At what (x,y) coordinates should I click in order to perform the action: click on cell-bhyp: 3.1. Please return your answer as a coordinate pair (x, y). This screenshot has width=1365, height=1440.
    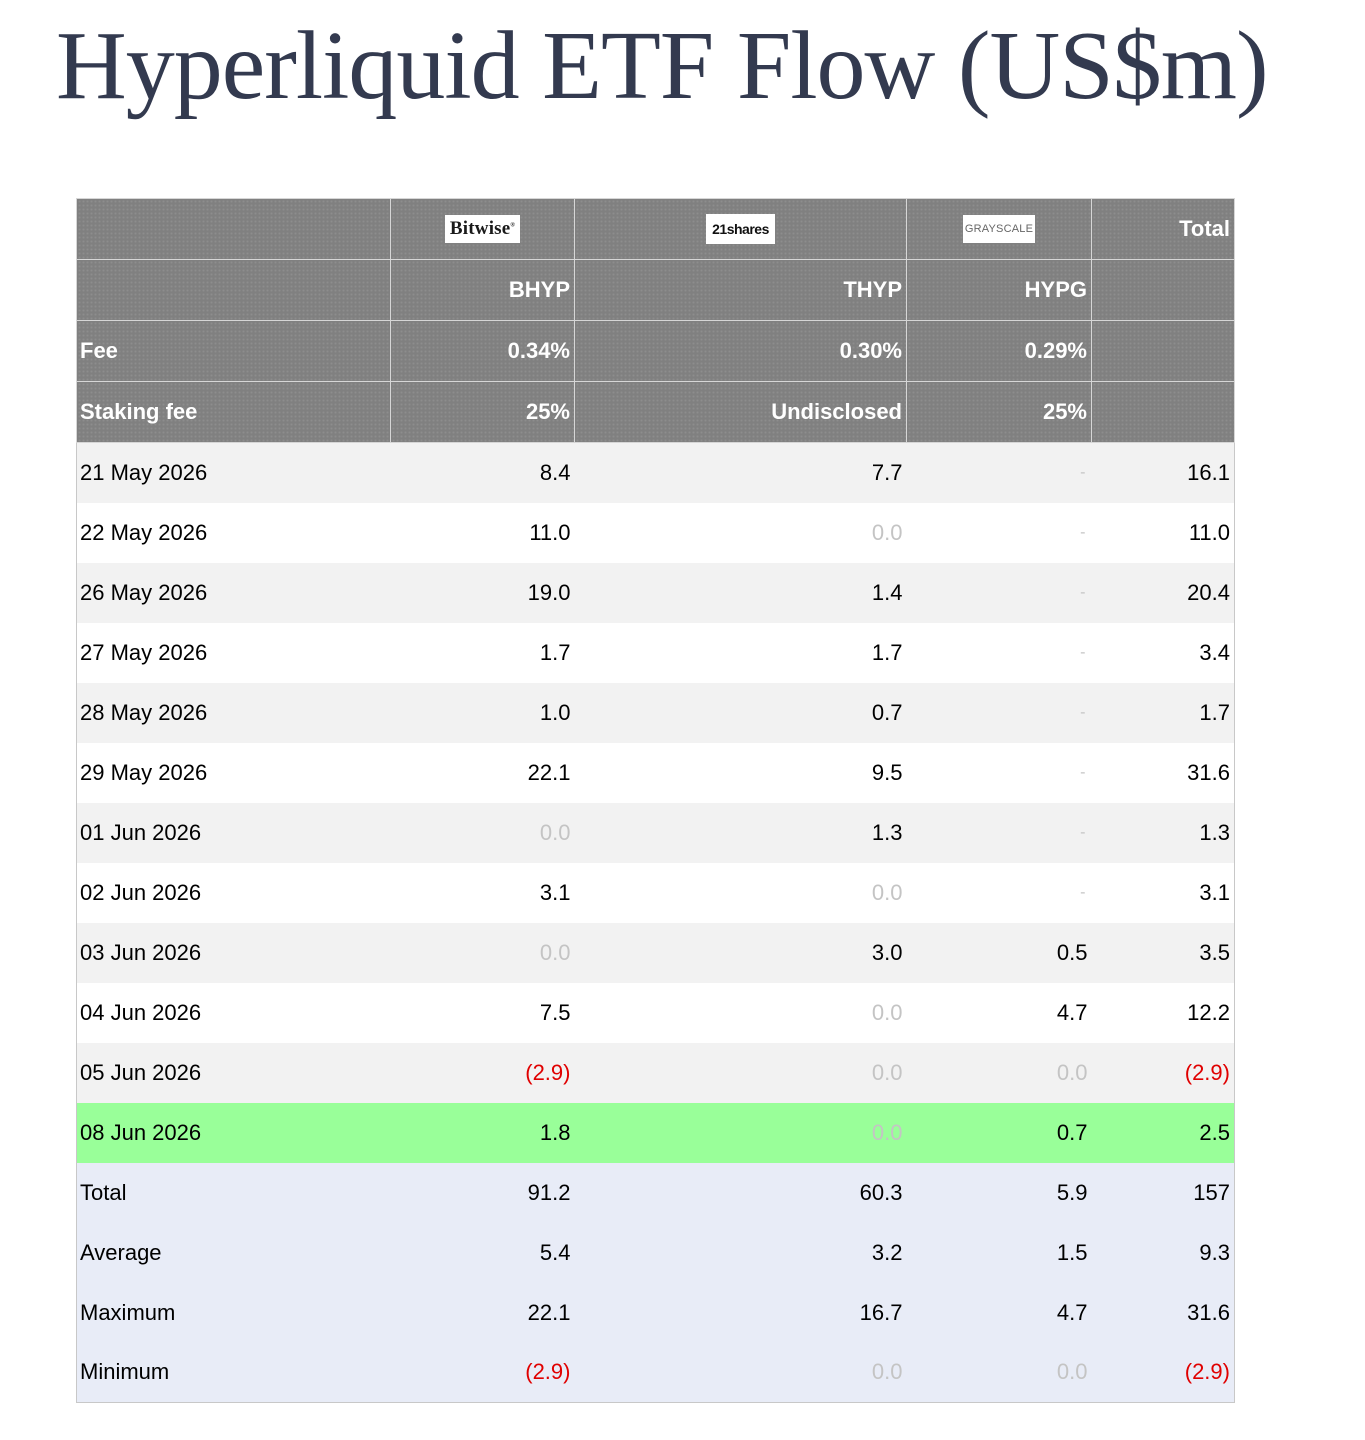
    Looking at the image, I should click on (482, 892).